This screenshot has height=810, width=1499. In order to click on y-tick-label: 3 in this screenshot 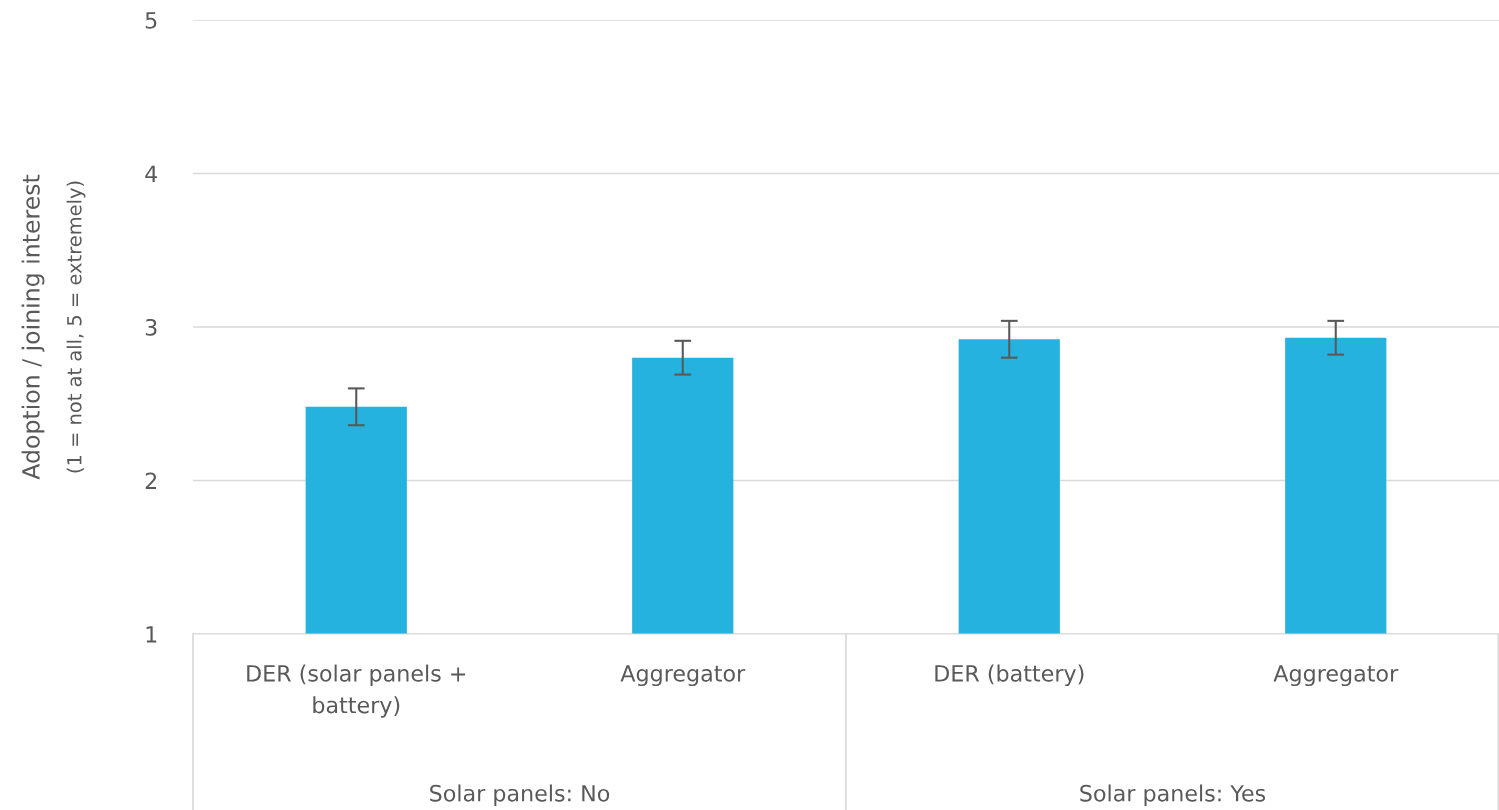, I will do `click(151, 327)`.